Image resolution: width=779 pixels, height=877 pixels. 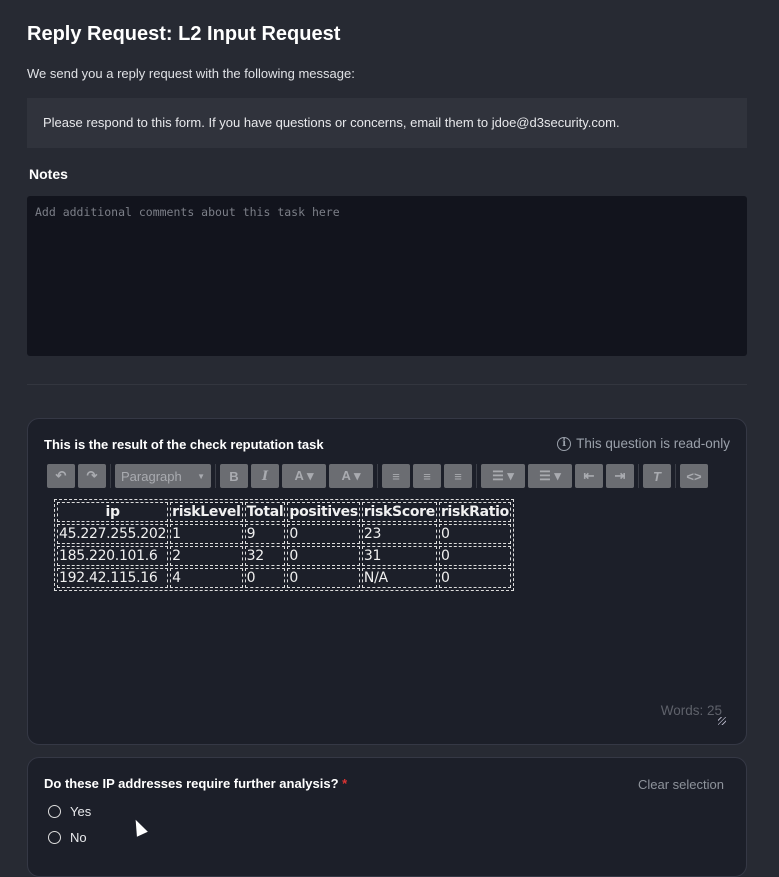 I want to click on numbered-list-icon: ☰ ▾, so click(x=550, y=476).